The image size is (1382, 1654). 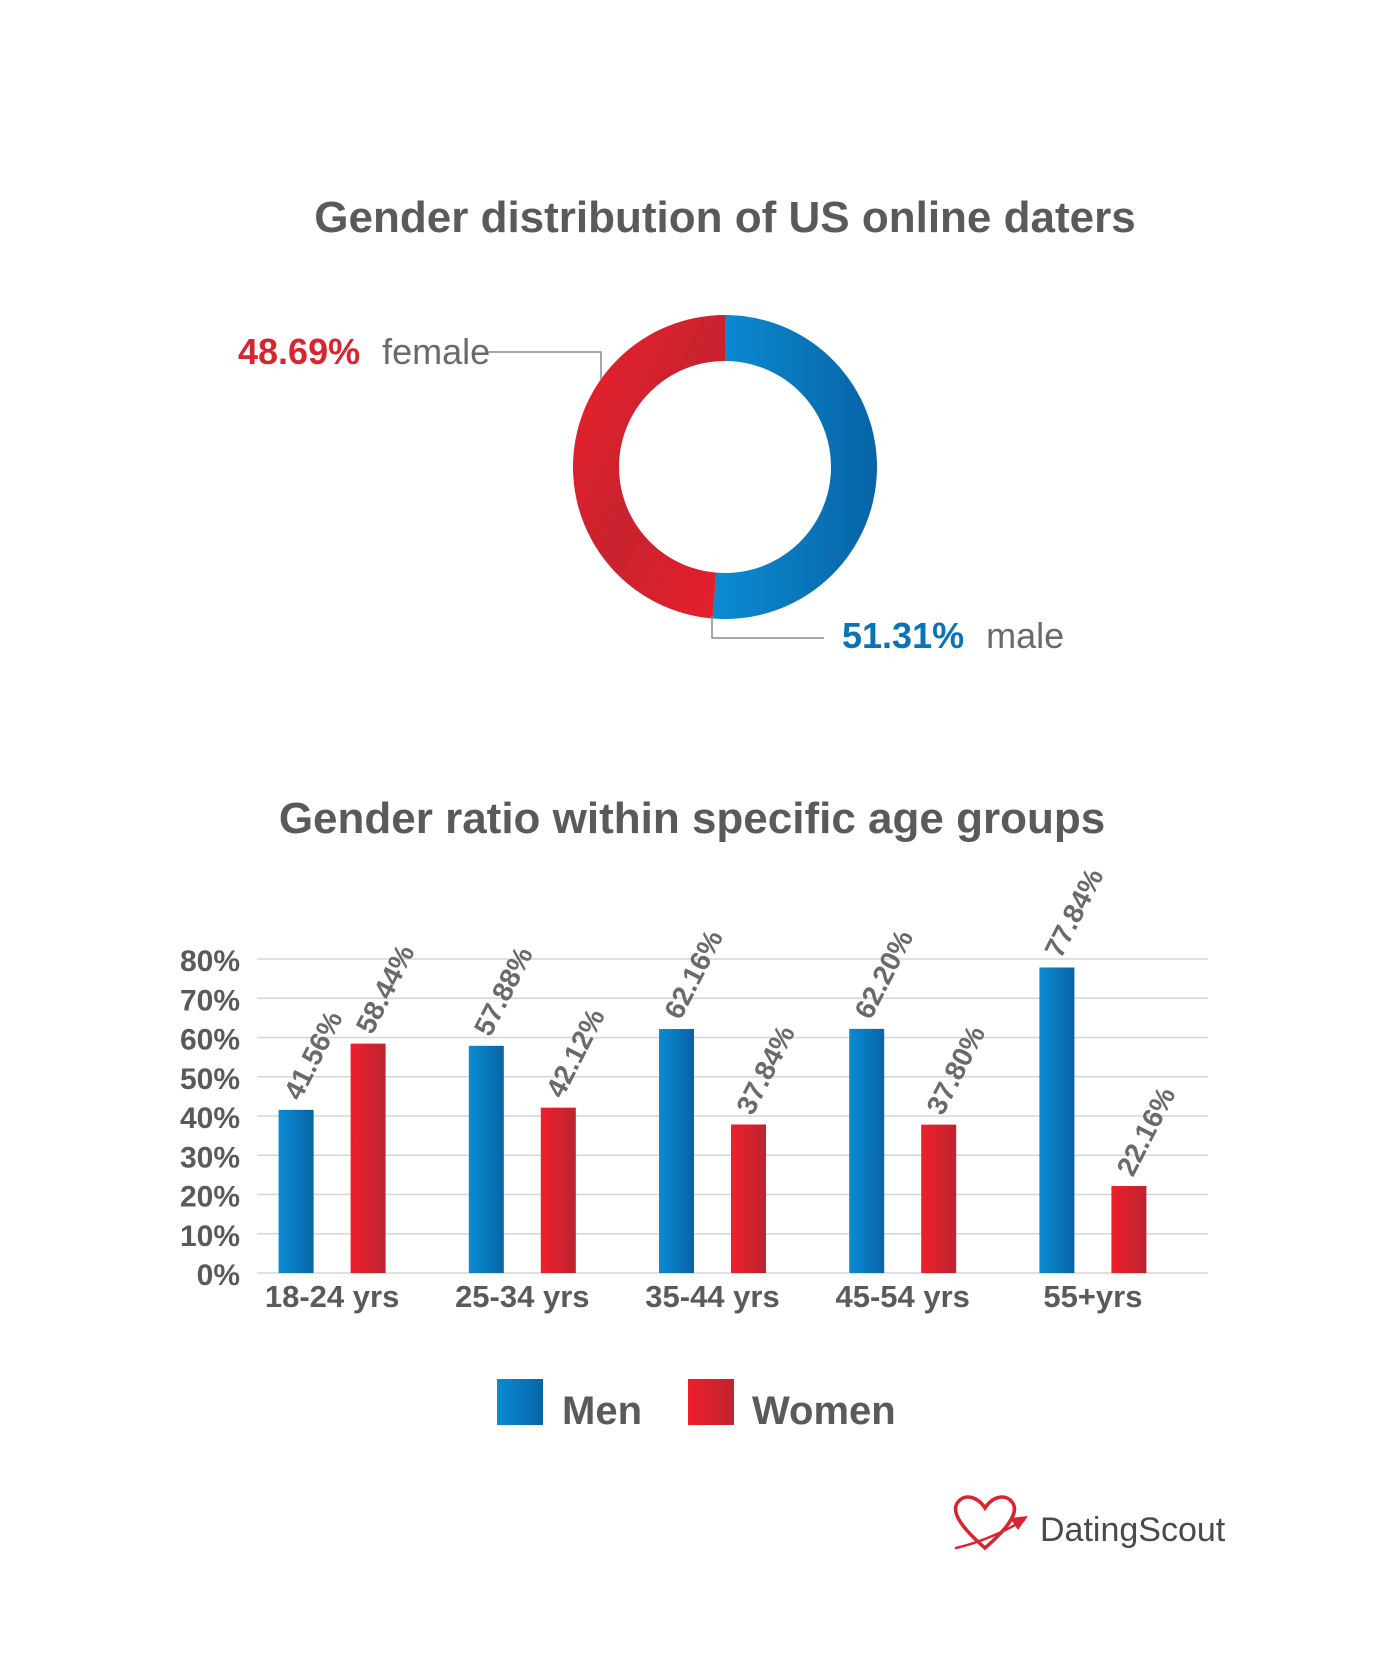 What do you see at coordinates (210, 1079) in the screenshot?
I see `y-tick-label: 50%` at bounding box center [210, 1079].